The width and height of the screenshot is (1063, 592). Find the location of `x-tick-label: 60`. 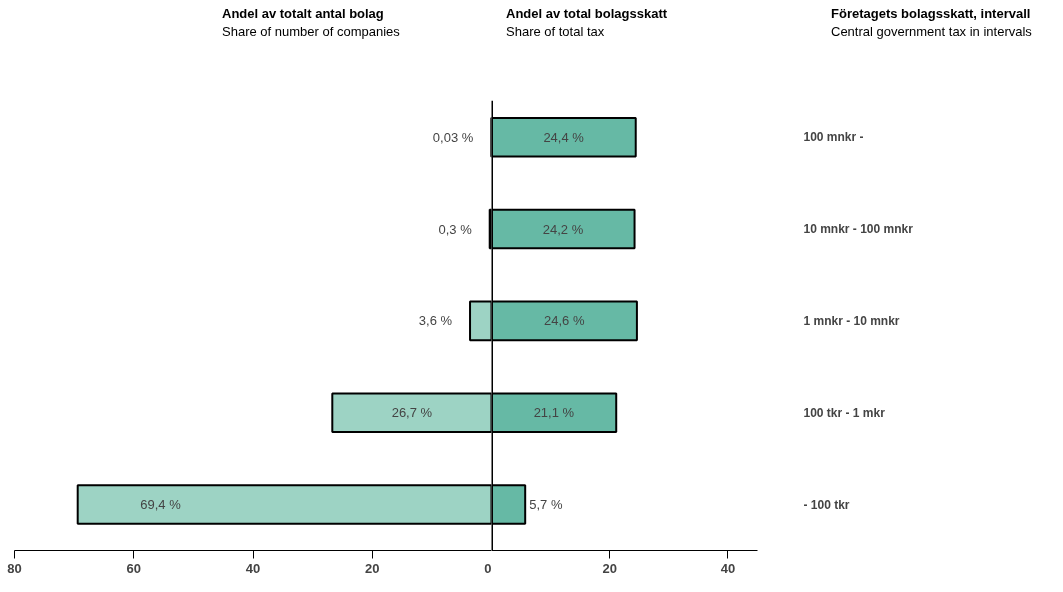

x-tick-label: 60 is located at coordinates (133, 568).